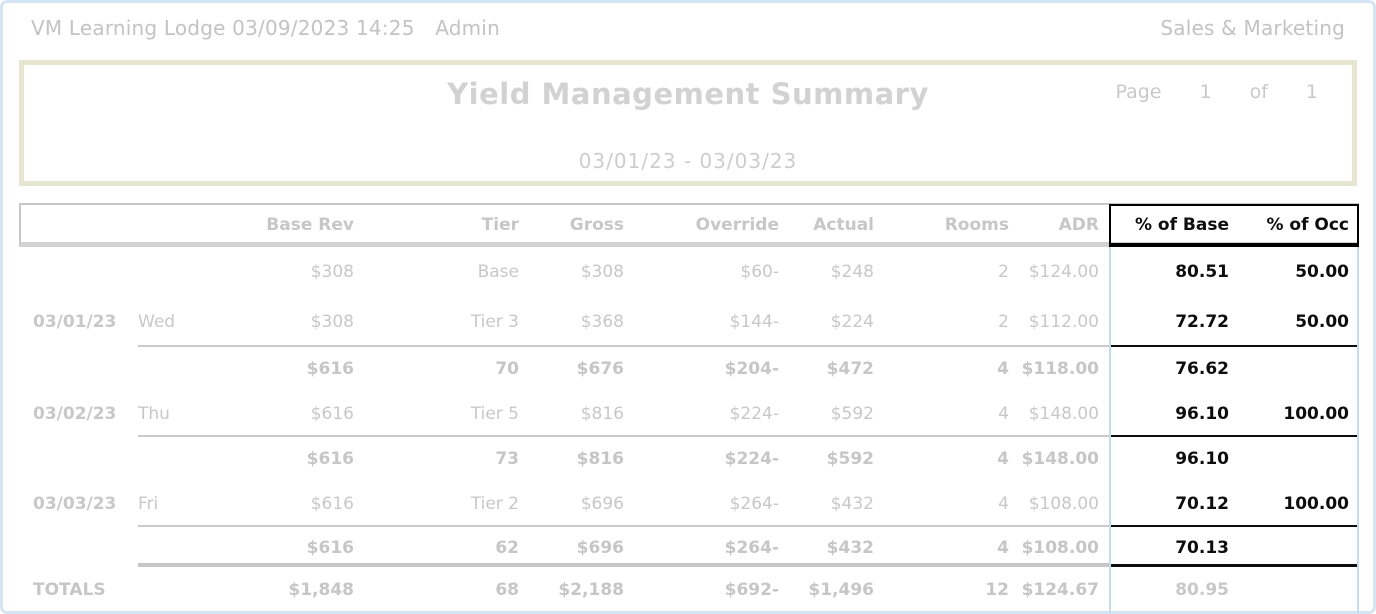 The image size is (1376, 614). I want to click on cell-gross: $308, so click(602, 272).